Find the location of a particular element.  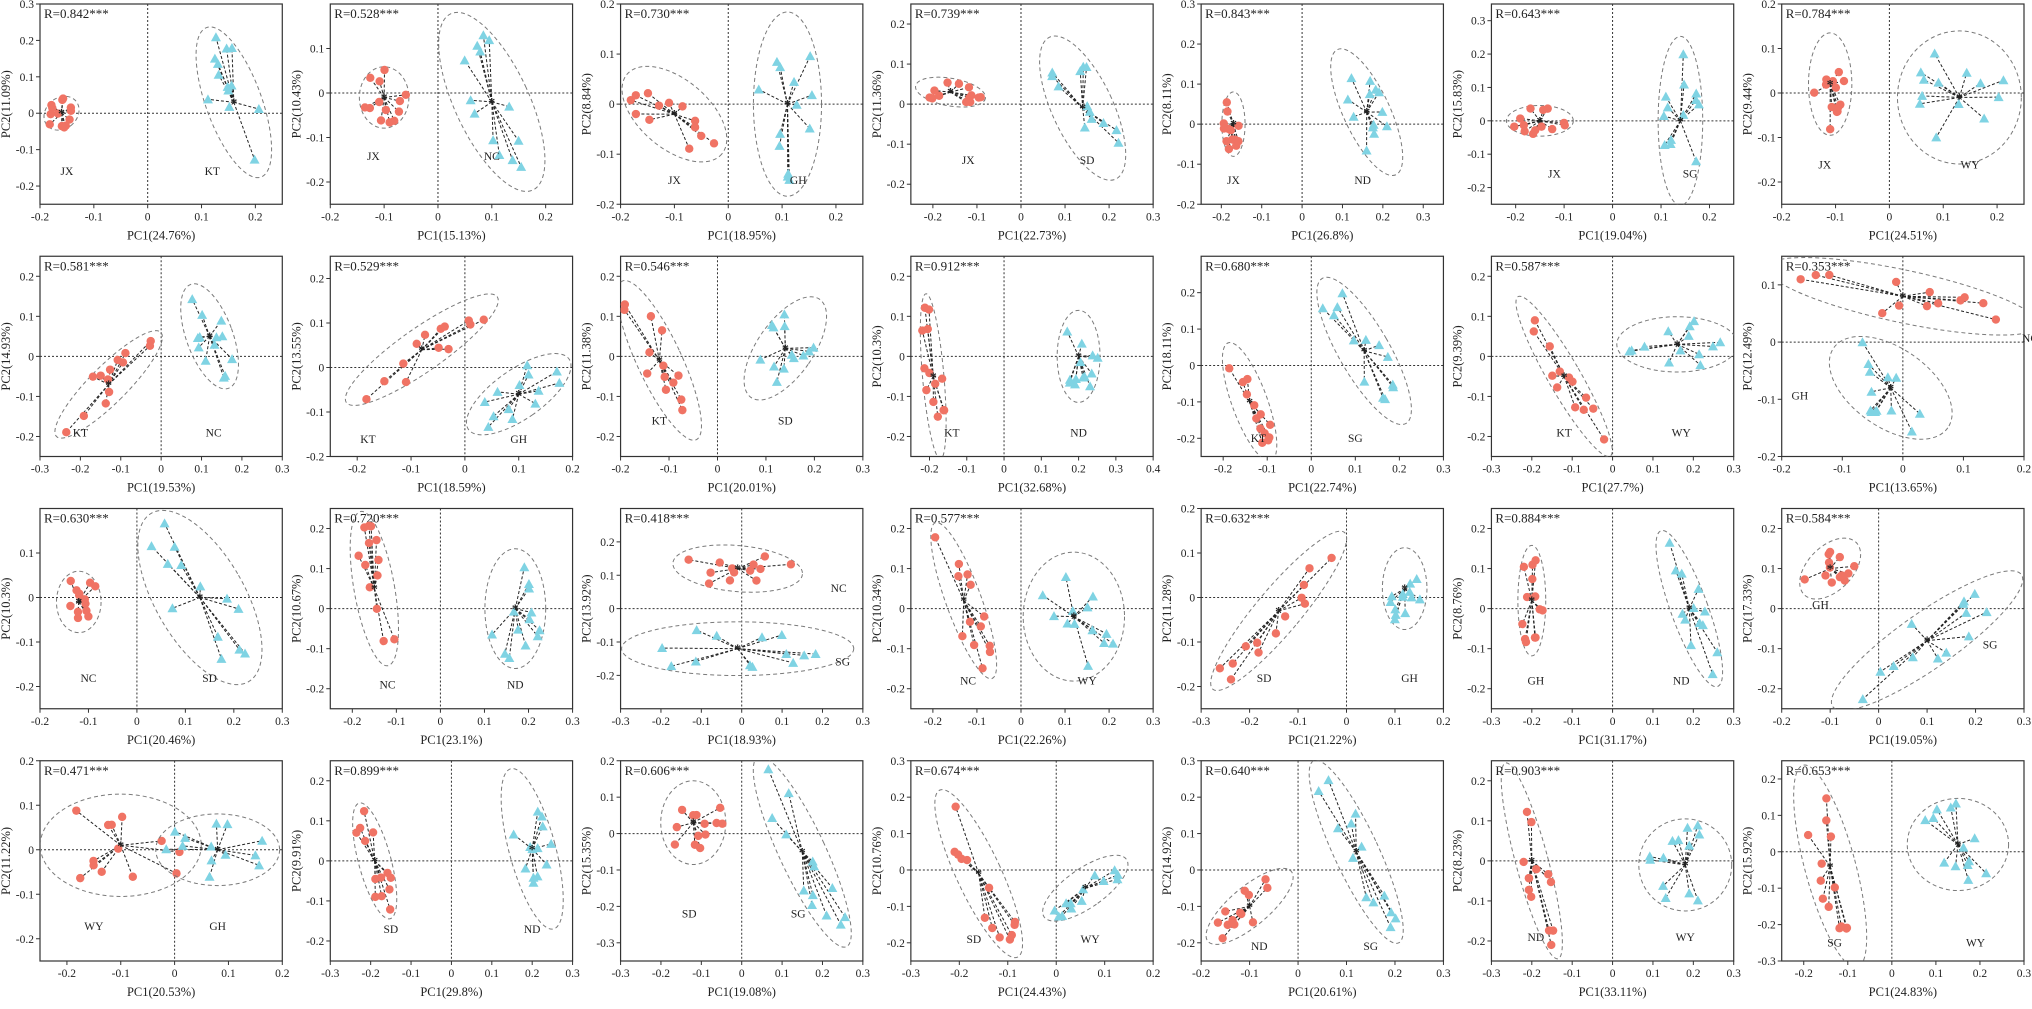

group-label: KT is located at coordinates (951, 433).